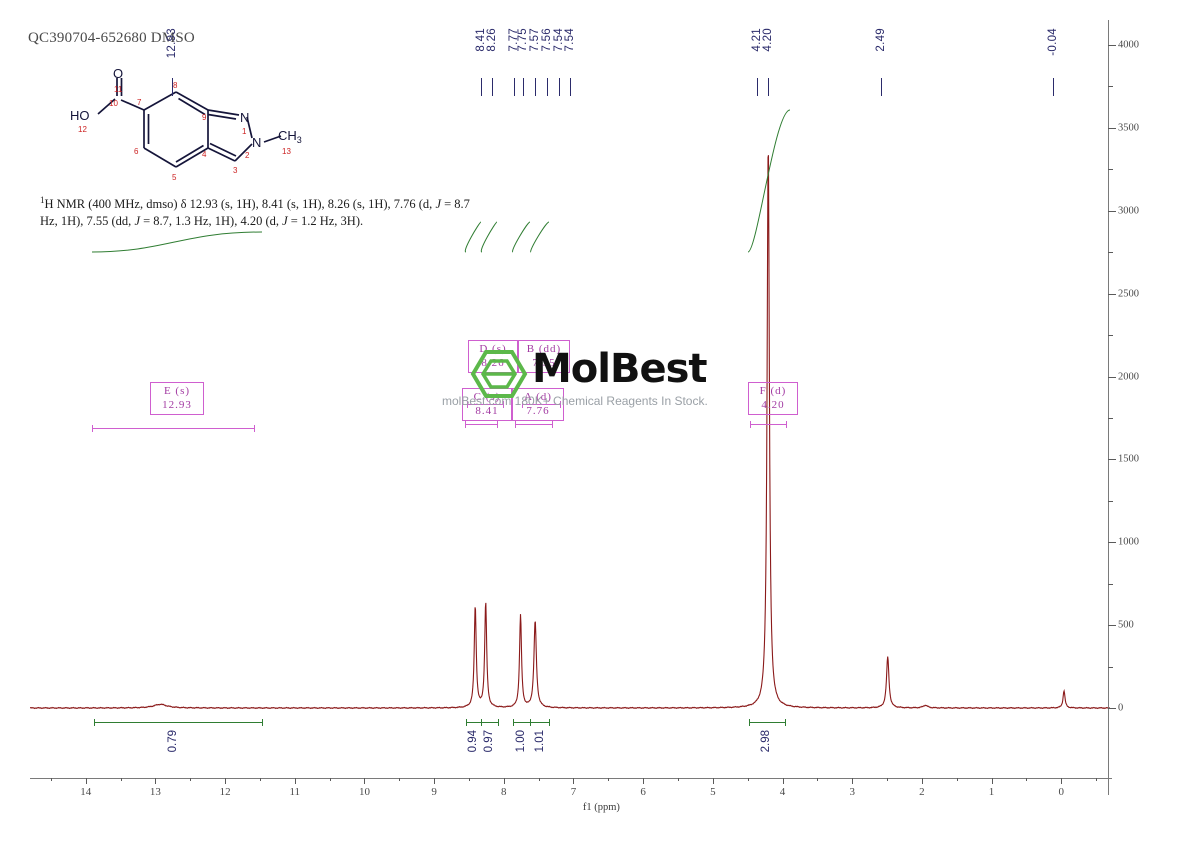 This screenshot has width=1190, height=841. Describe the element at coordinates (1128, 376) in the screenshot. I see `y-axis-tick-label: 2000` at that location.